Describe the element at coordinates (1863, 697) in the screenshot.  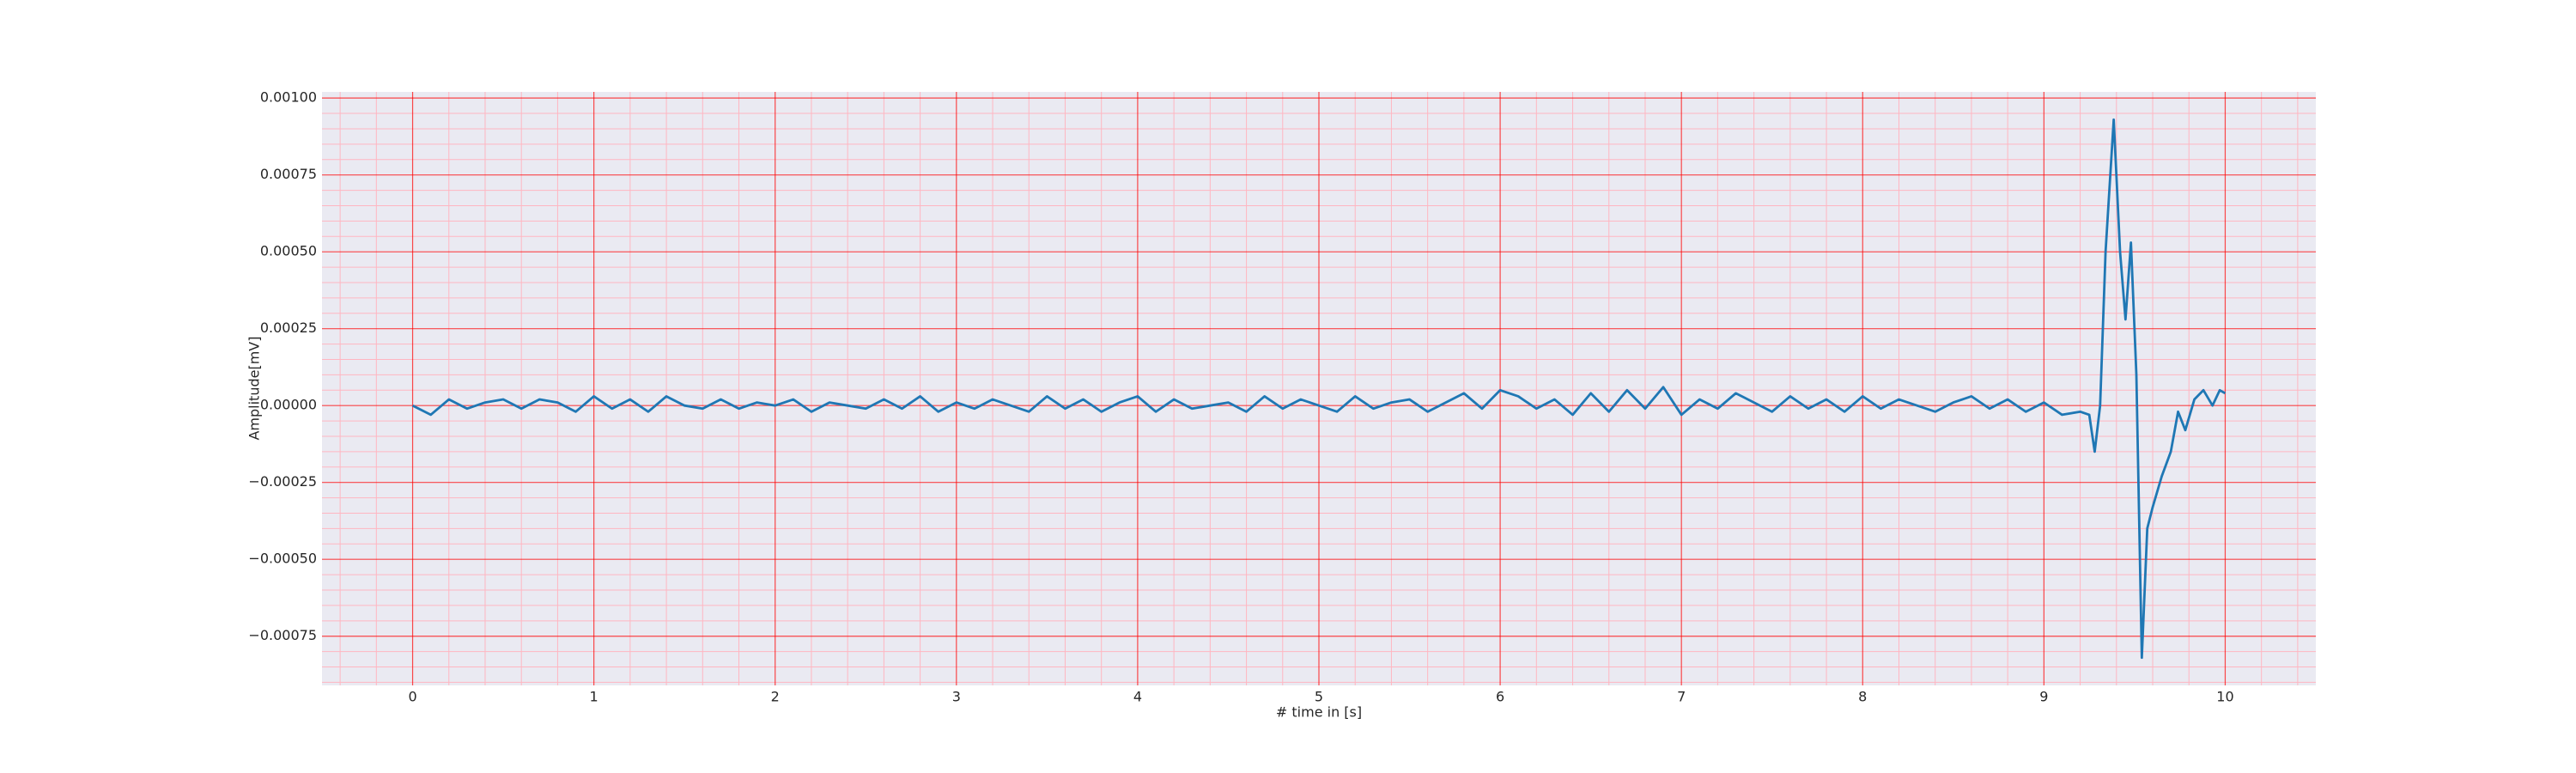
I see `x-tick-label: 8` at that location.